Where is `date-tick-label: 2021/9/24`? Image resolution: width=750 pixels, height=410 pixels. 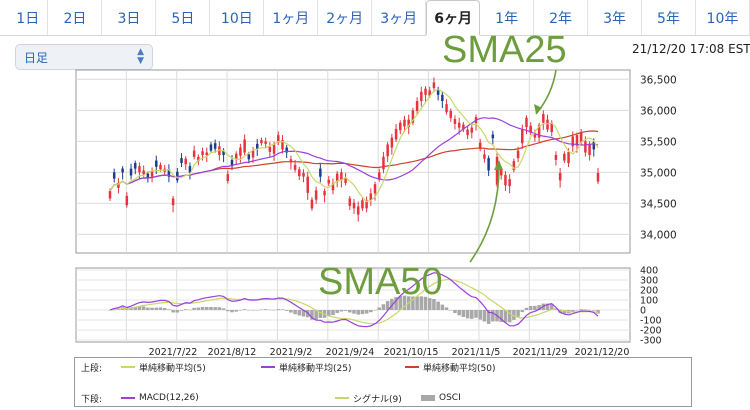
date-tick-label: 2021/9/24 is located at coordinates (350, 352).